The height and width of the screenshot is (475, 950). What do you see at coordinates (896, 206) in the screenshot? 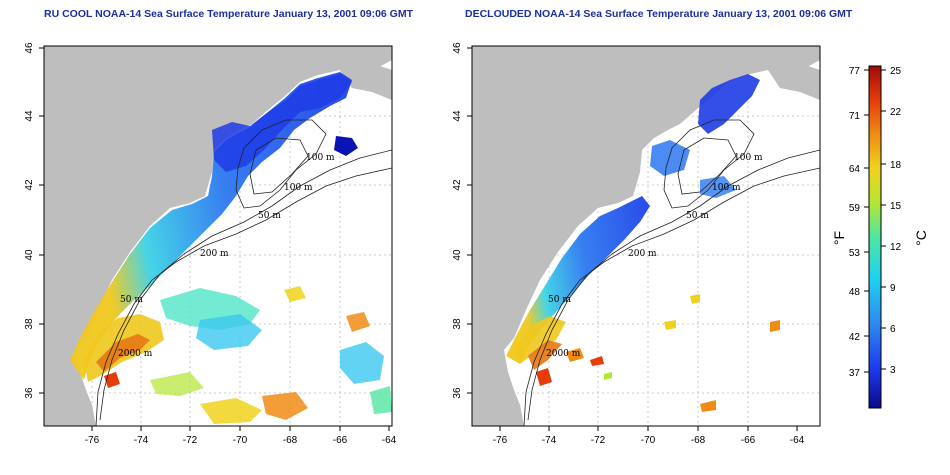
I see `celsius-tick-label: 15` at bounding box center [896, 206].